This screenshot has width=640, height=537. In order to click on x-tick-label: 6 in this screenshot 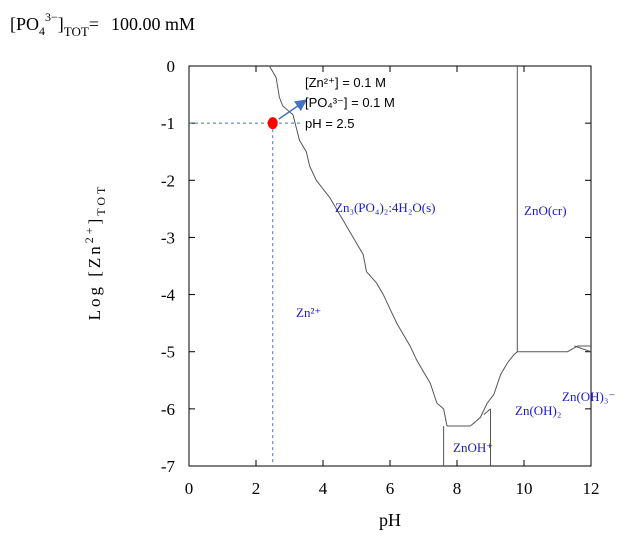, I will do `click(390, 488)`.